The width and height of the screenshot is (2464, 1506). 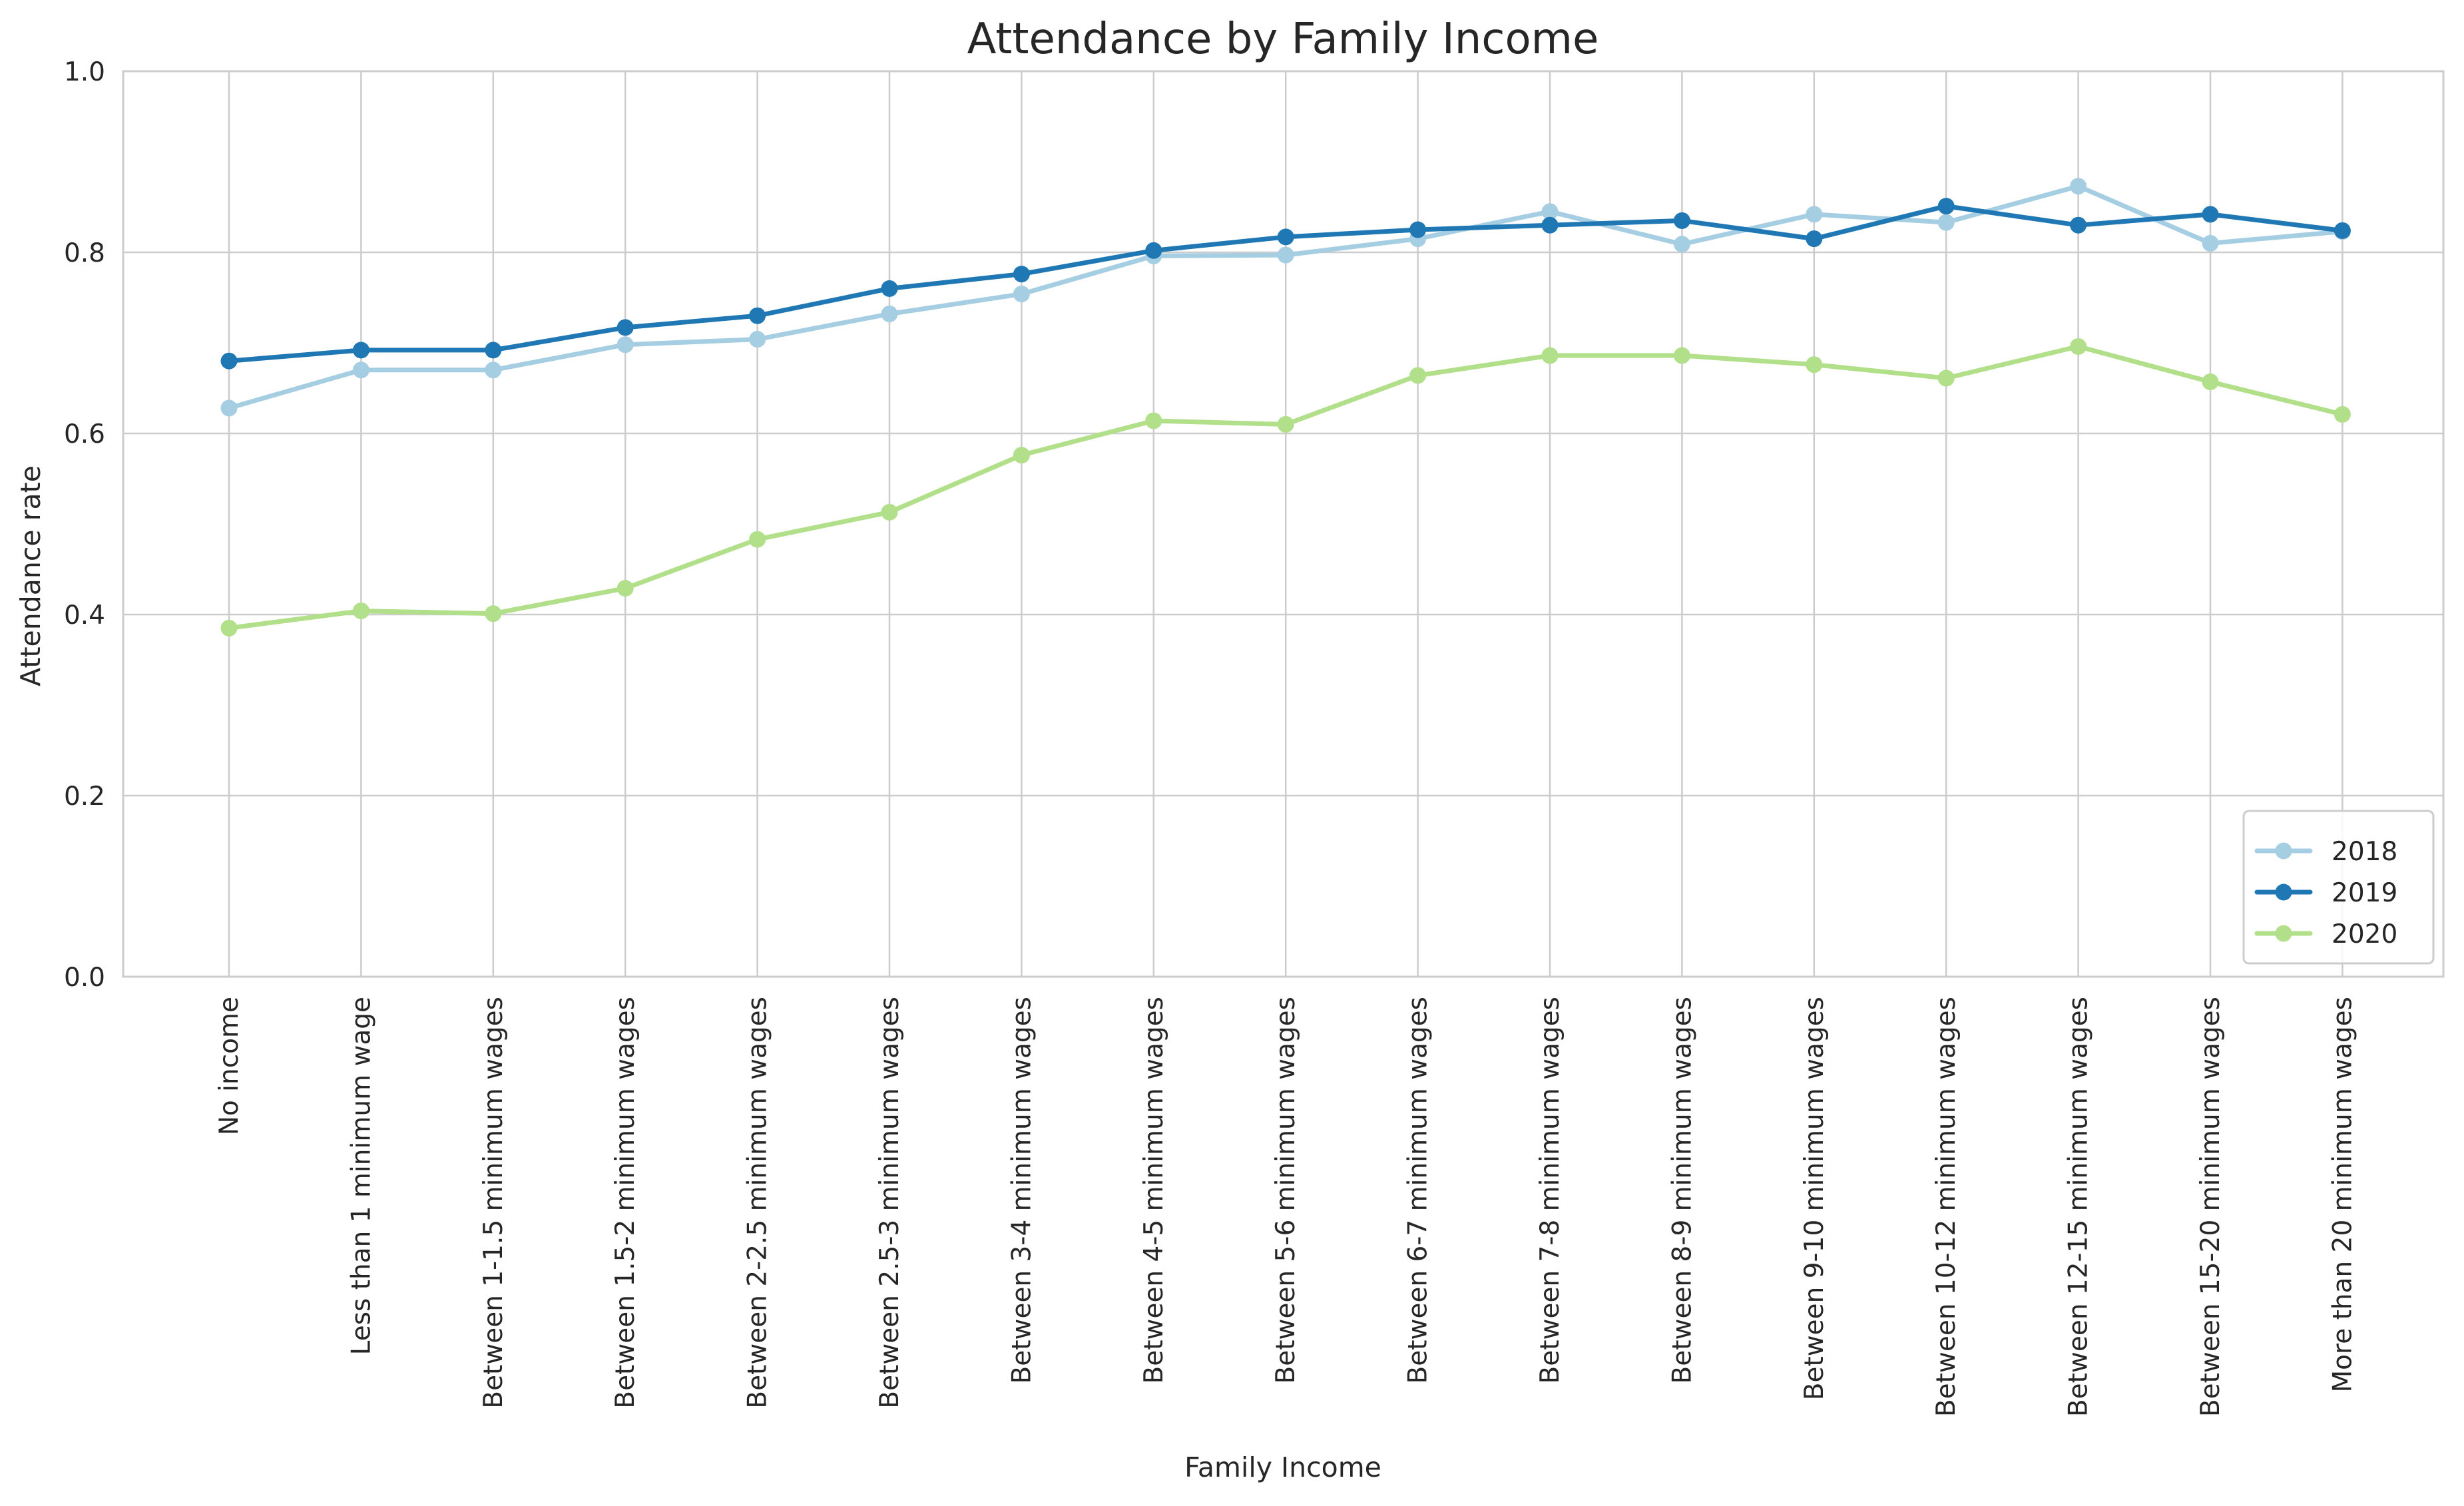 What do you see at coordinates (1550, 1190) in the screenshot?
I see `x-tick-label: Between 7-8 minimum wages` at bounding box center [1550, 1190].